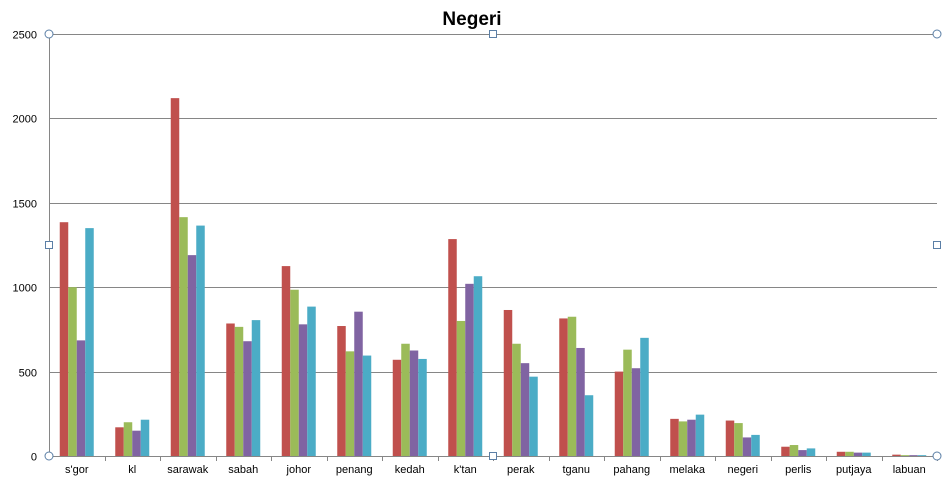 Image resolution: width=947 pixels, height=485 pixels. Describe the element at coordinates (28, 374) in the screenshot. I see `y-tick-label: 500` at that location.